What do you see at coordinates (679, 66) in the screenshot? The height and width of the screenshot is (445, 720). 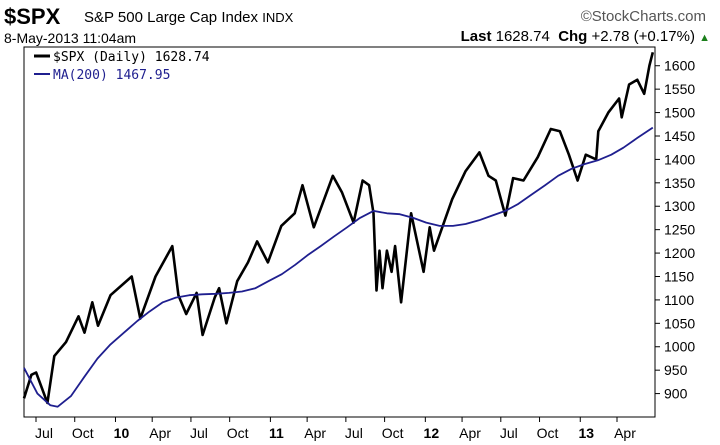 I see `y-tick-label: 1600` at bounding box center [679, 66].